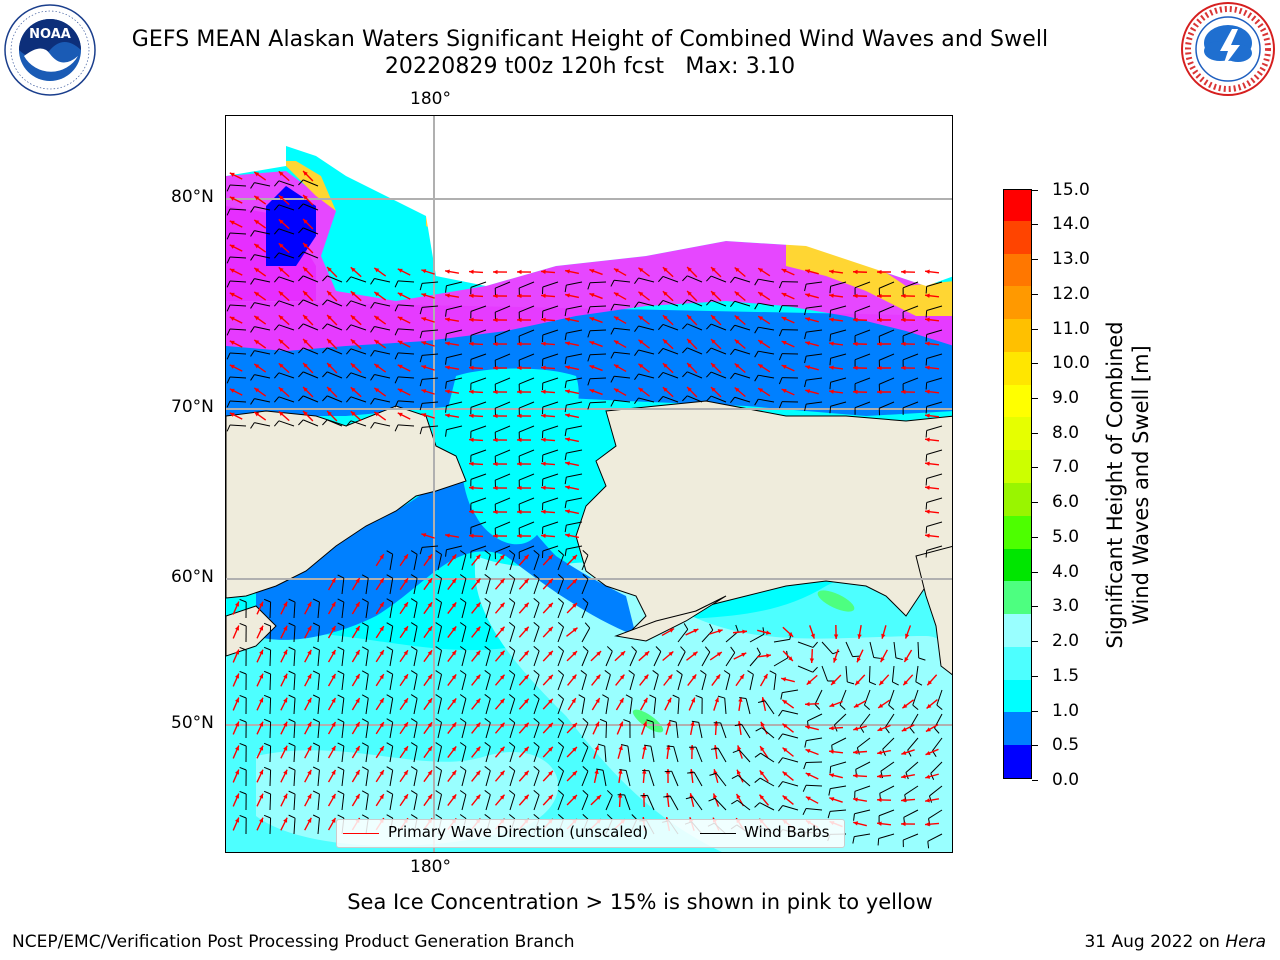  What do you see at coordinates (1066, 745) in the screenshot?
I see `colorbar-tick-0.5: 0.5` at bounding box center [1066, 745].